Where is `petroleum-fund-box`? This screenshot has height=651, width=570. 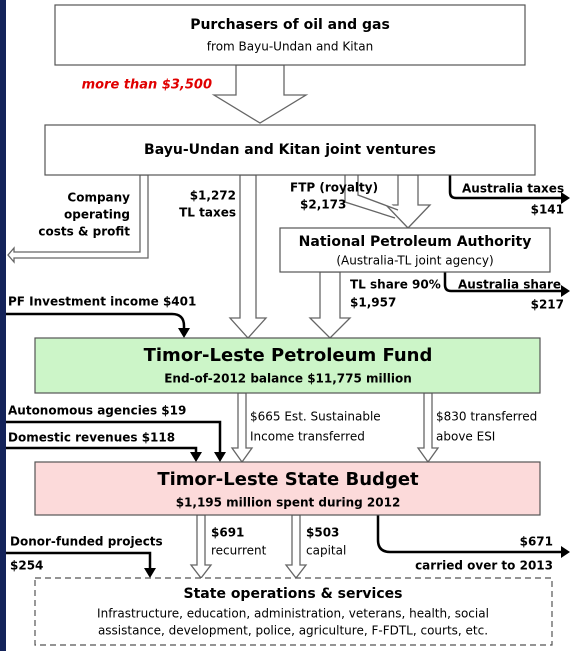
petroleum-fund-box is located at coordinates (287, 365).